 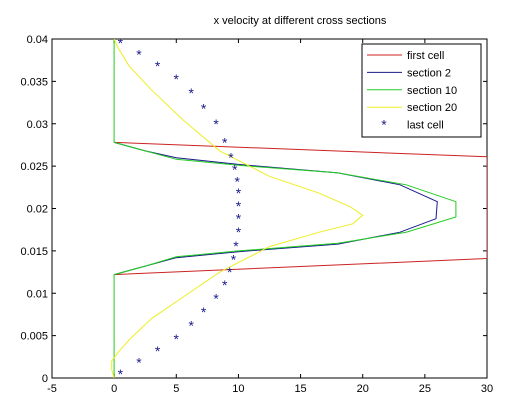 I want to click on x-tick-label: 10, so click(x=238, y=389).